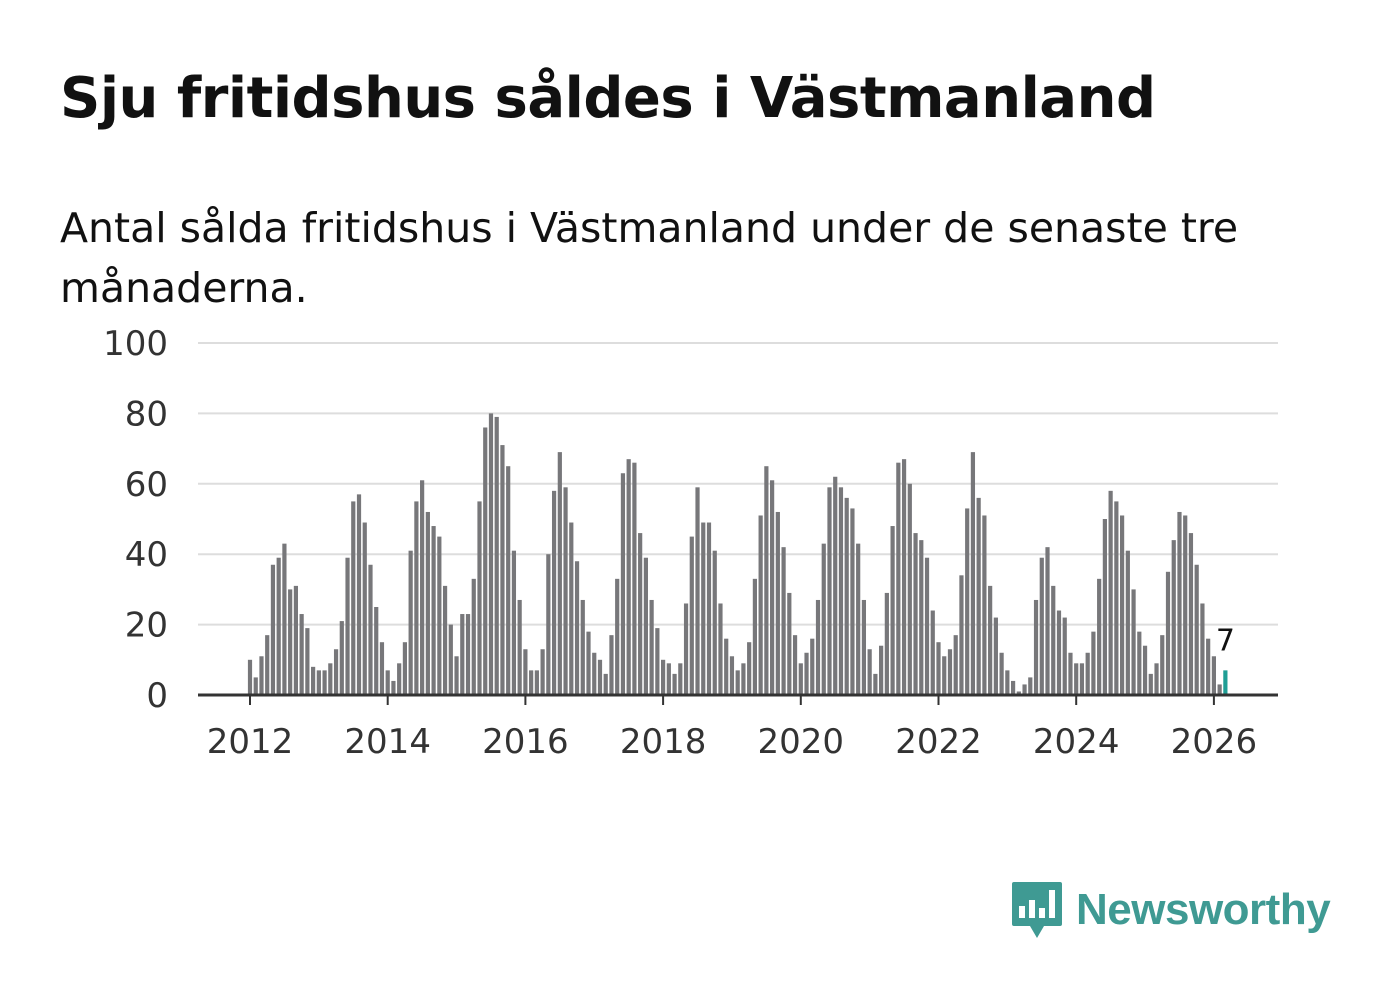 The width and height of the screenshot is (1382, 999). What do you see at coordinates (1225, 640) in the screenshot?
I see `latest-value-label: 7` at bounding box center [1225, 640].